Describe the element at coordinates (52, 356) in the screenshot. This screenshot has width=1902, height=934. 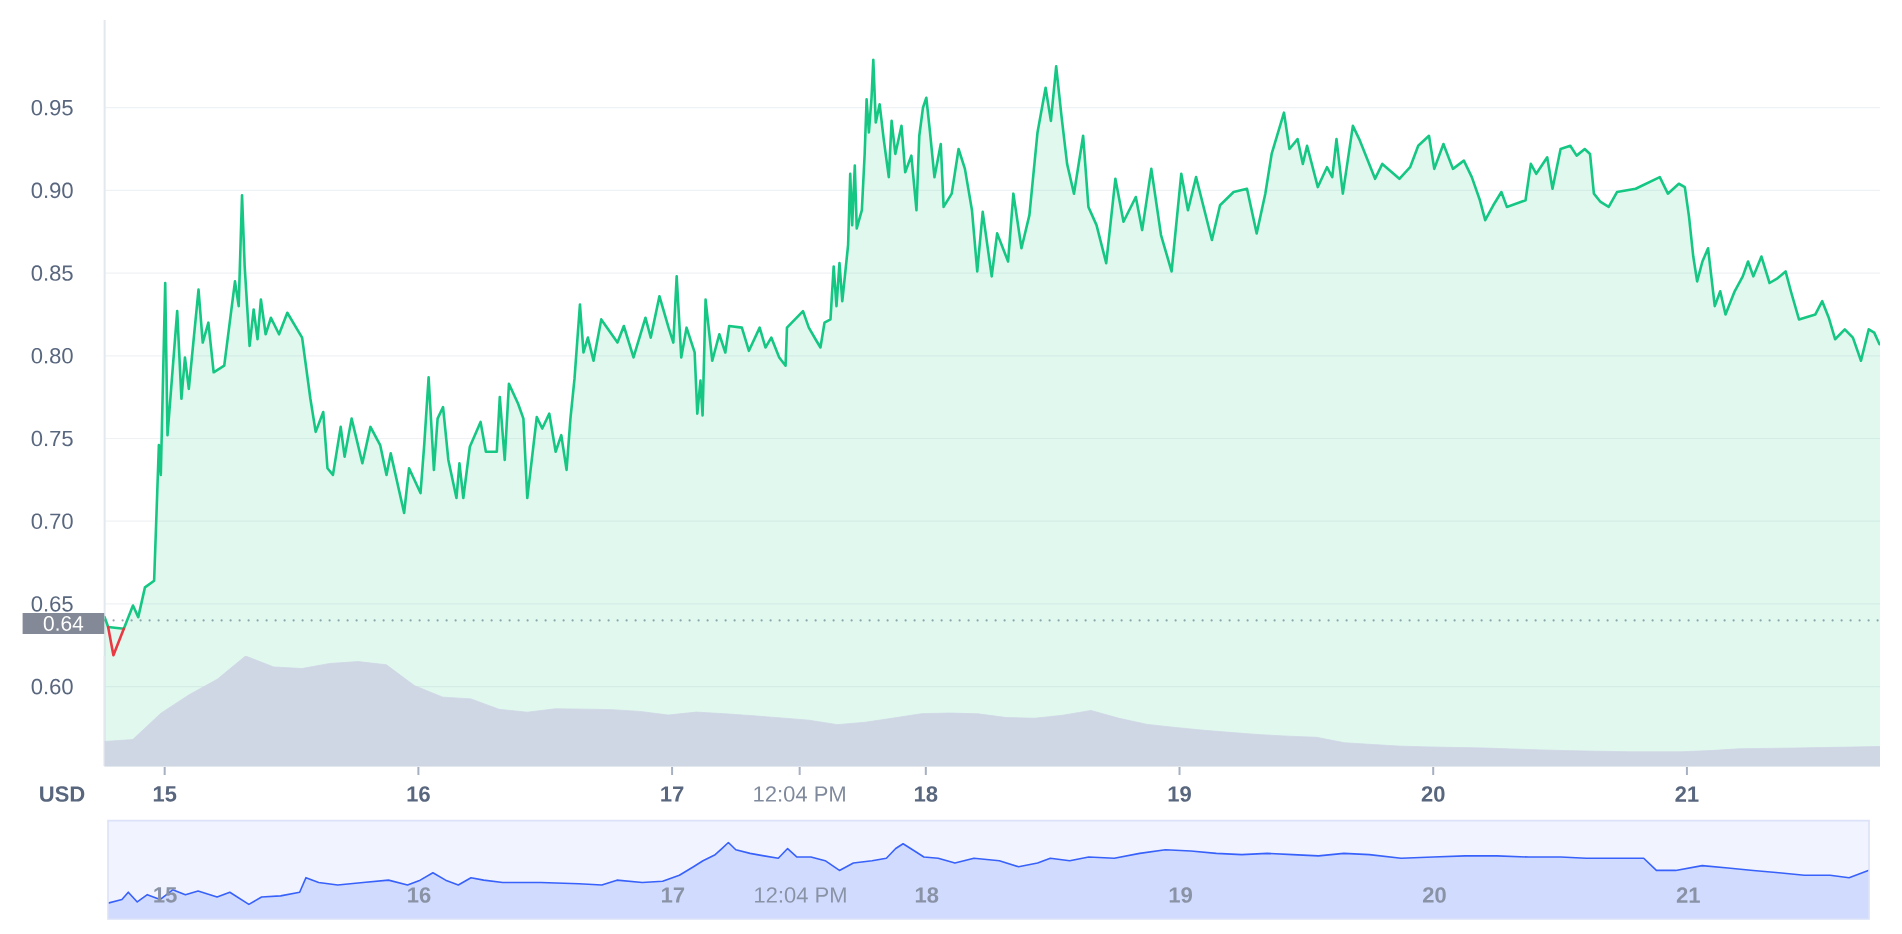
I see `y-tick-label: 0.80` at that location.